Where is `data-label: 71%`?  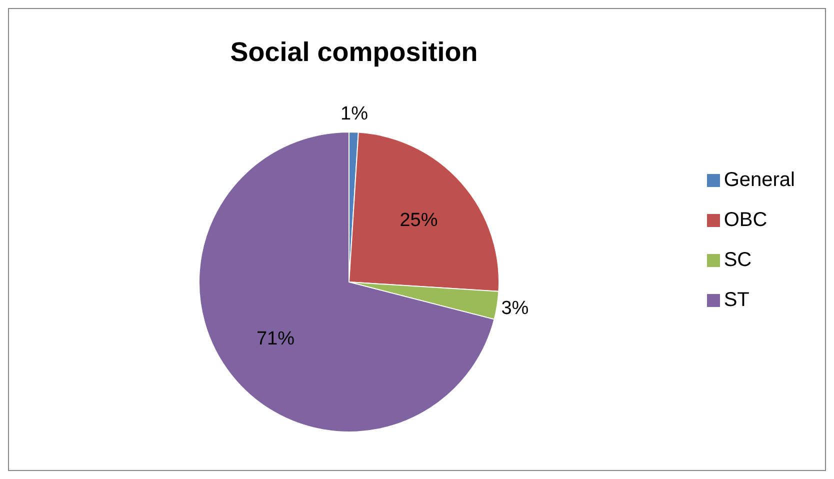
data-label: 71% is located at coordinates (275, 339).